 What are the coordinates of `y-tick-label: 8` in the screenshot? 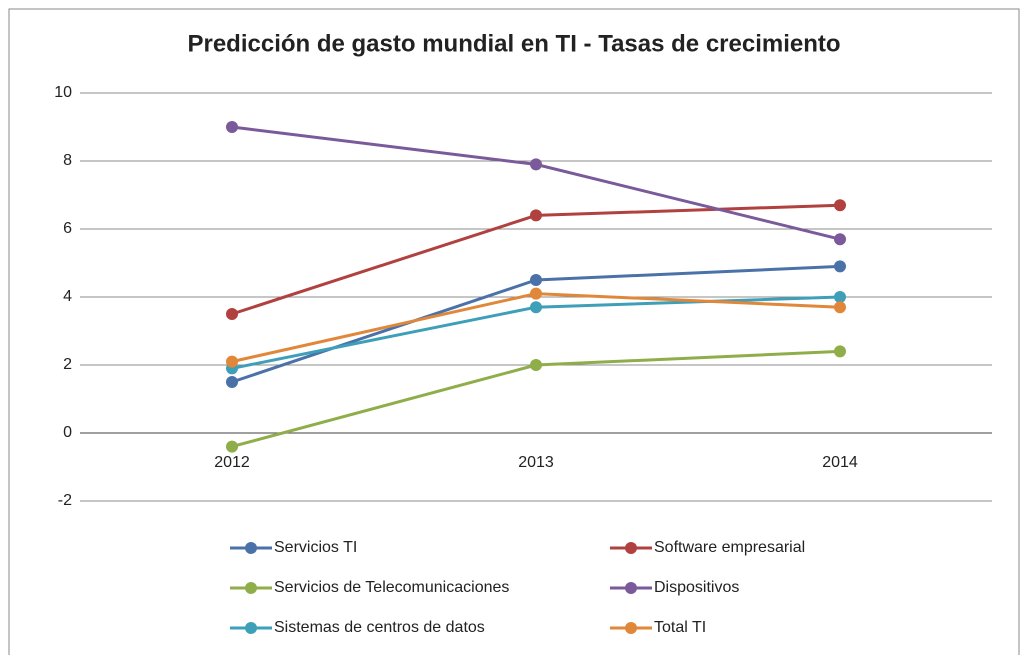 It's located at (67, 160).